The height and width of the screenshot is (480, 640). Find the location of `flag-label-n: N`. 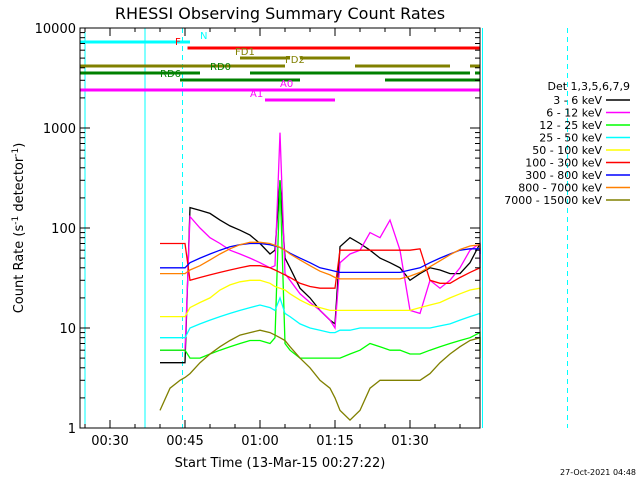

flag-label-n: N is located at coordinates (203, 36).